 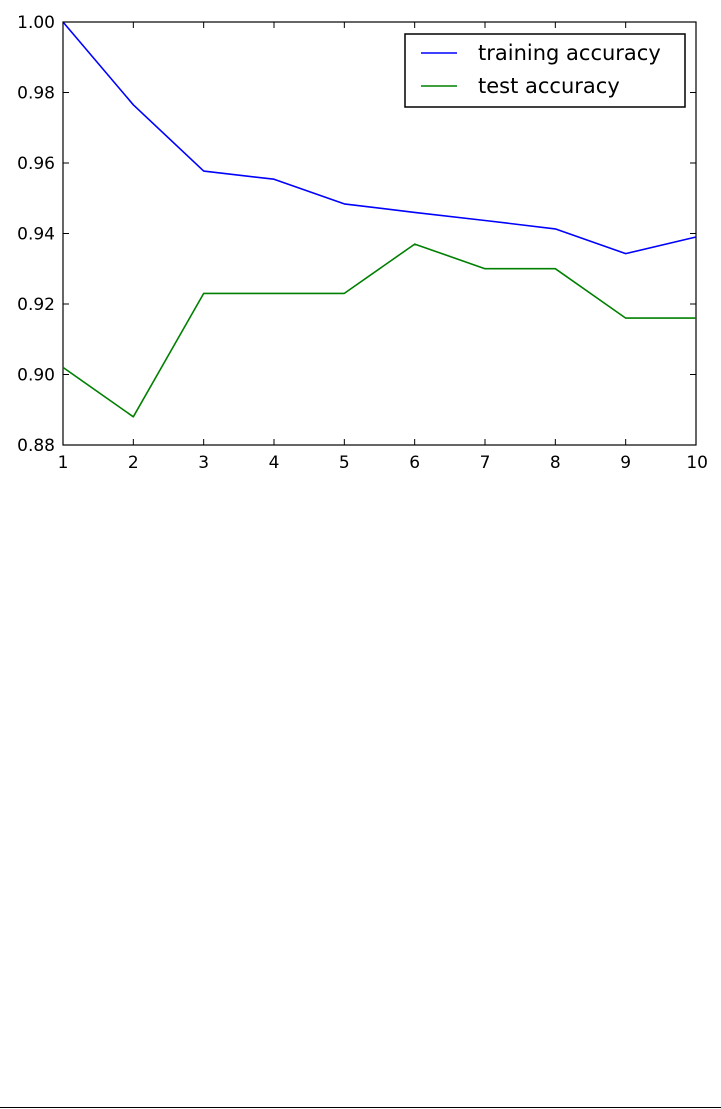 What do you see at coordinates (36, 235) in the screenshot?
I see `y-tick-label: 0.94` at bounding box center [36, 235].